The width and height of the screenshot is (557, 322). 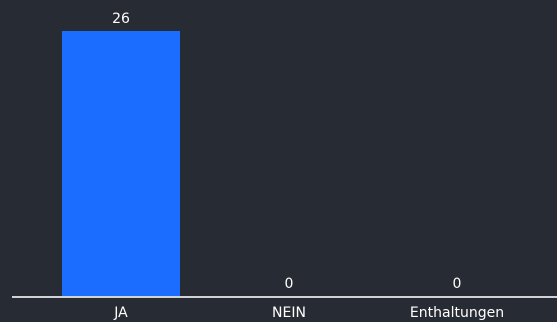 What do you see at coordinates (308, 313) in the screenshot?
I see `tick-labels-layer: JA NEIN Enthaltungen` at bounding box center [308, 313].